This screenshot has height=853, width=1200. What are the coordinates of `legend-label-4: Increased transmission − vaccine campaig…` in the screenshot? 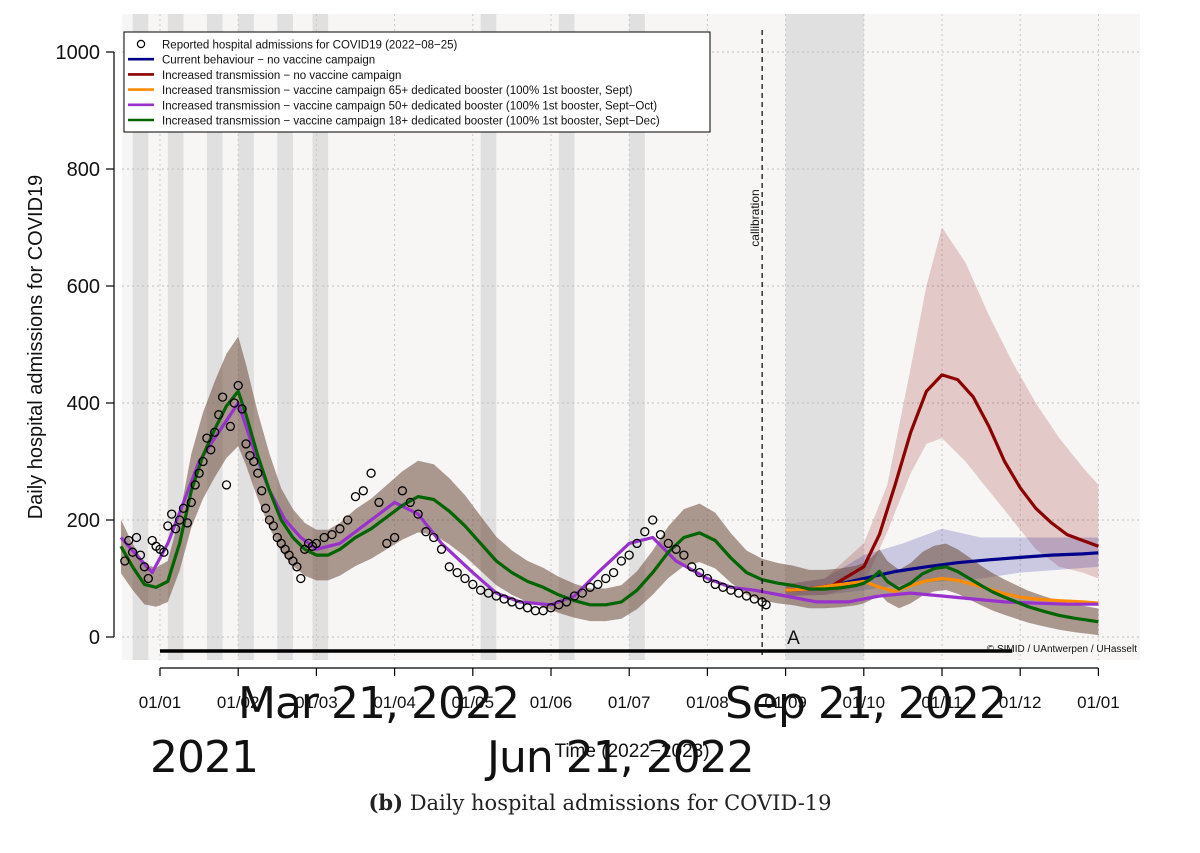 It's located at (409, 106).